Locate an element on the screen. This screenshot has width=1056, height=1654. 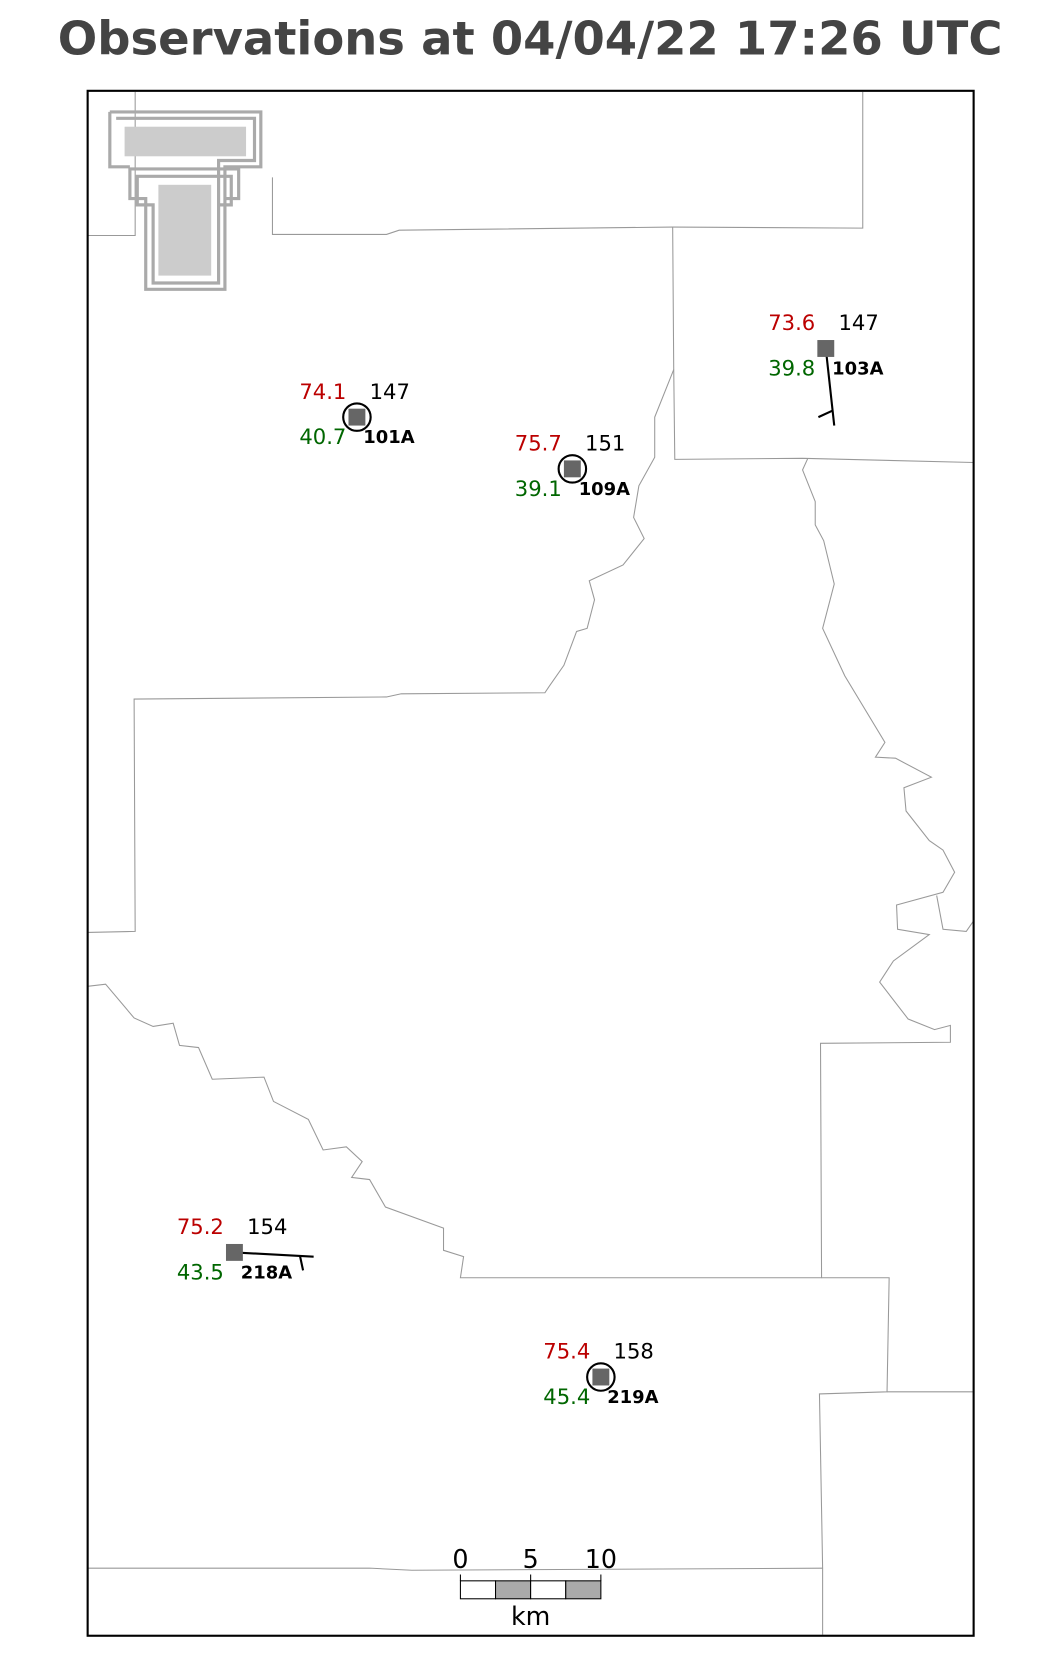
dewpoint: 40.7 is located at coordinates (322, 436).